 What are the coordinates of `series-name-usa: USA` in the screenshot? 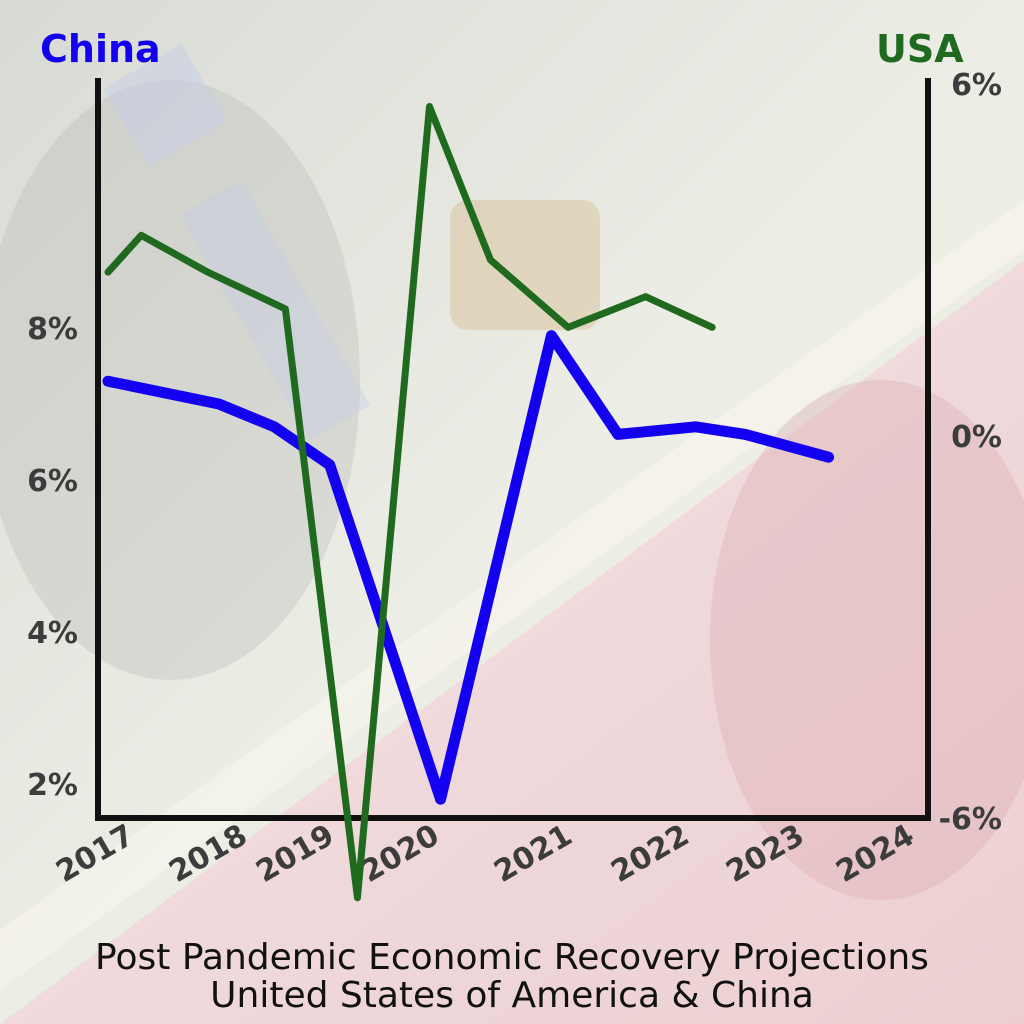 It's located at (920, 49).